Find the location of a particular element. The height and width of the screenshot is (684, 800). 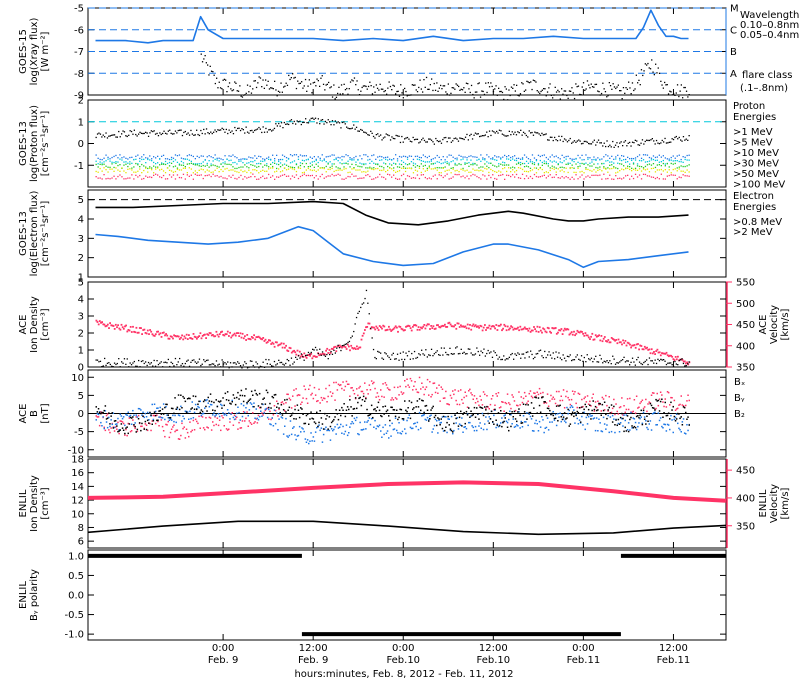

flare-level-label: M is located at coordinates (734, 9).